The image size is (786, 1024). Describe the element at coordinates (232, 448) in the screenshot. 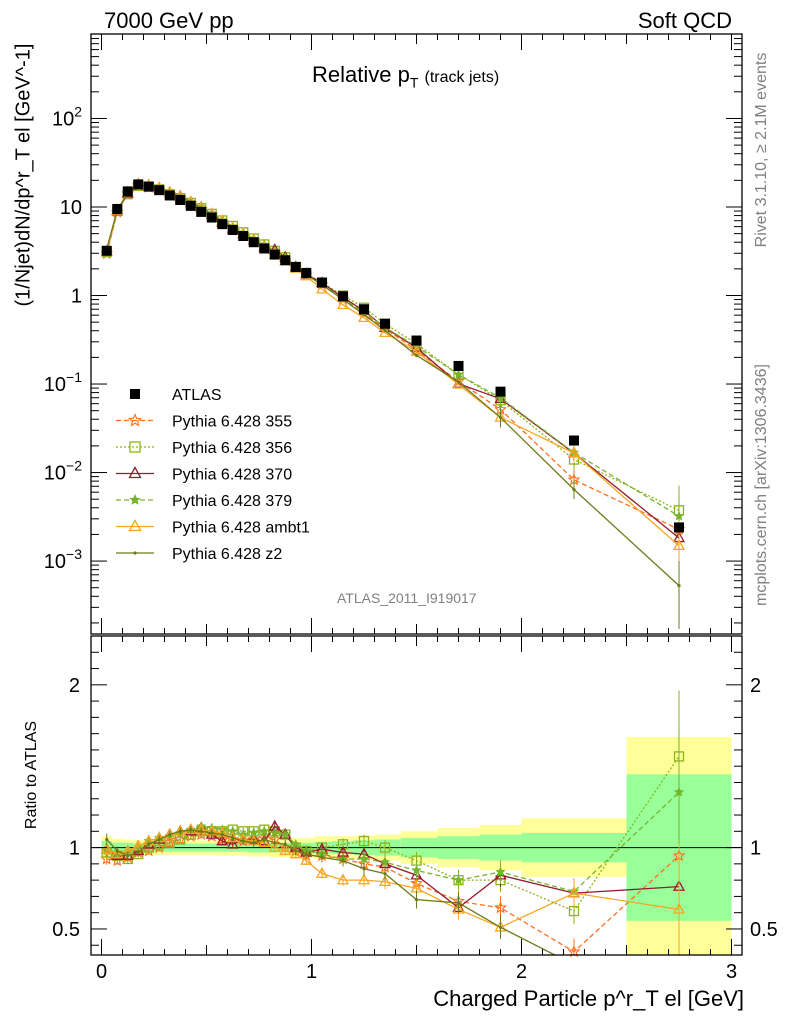

I see `legend-label: Pythia 6.428 356` at that location.